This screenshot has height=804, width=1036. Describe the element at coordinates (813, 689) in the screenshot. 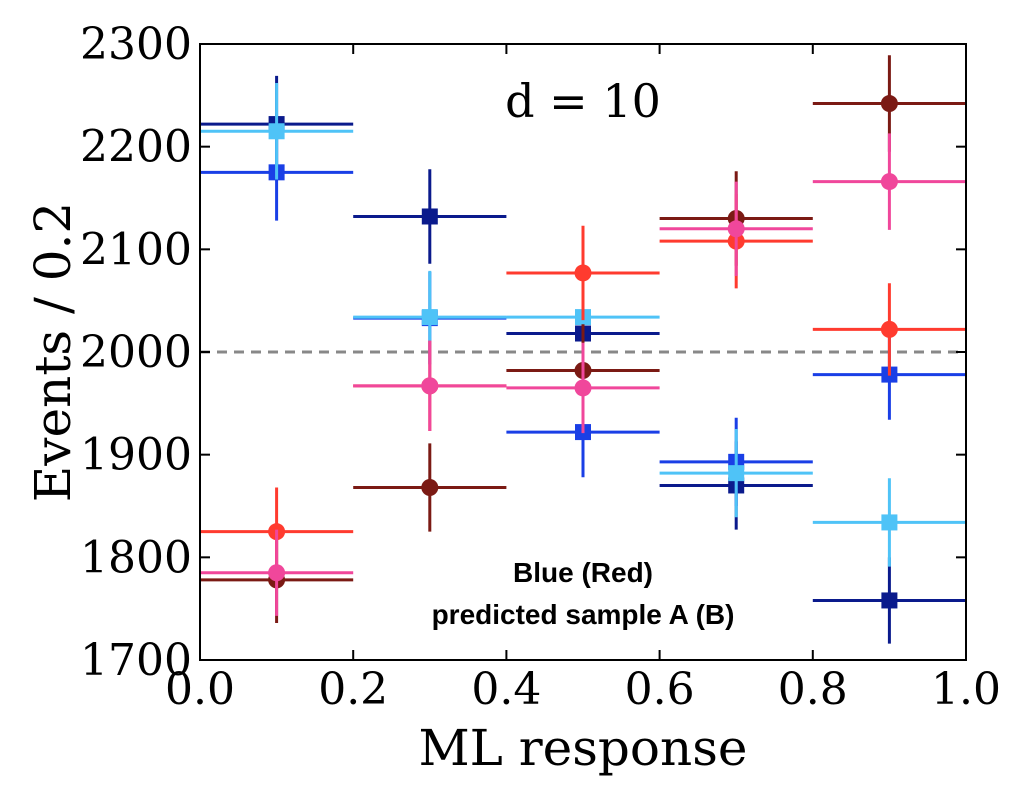

I see `x-tick-label: 0.8` at that location.